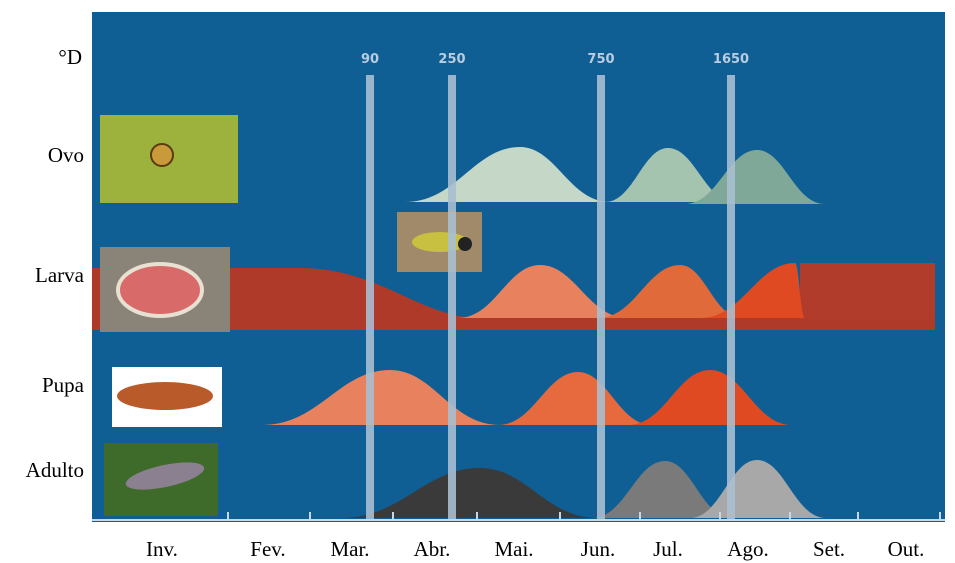  I want to click on pupa, so click(165, 396).